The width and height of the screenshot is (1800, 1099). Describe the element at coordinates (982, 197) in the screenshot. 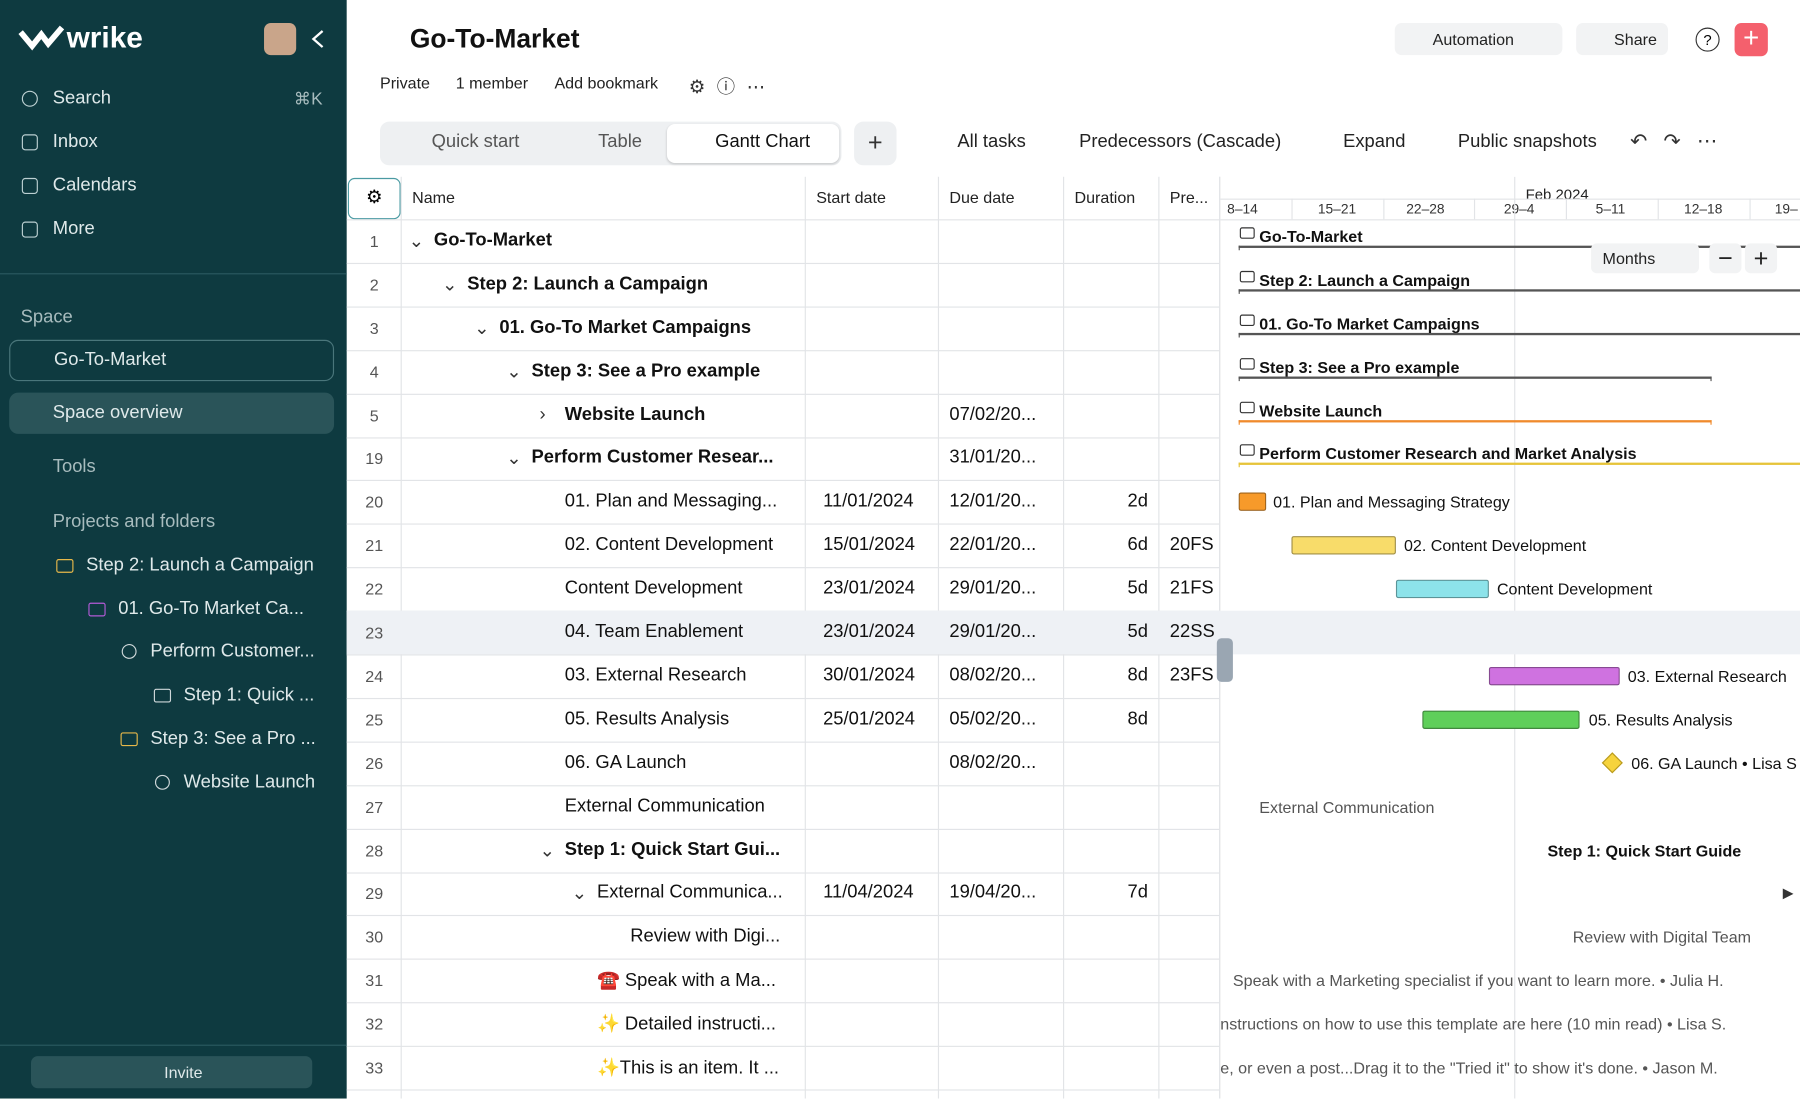

I see `column-header: Due date` at that location.